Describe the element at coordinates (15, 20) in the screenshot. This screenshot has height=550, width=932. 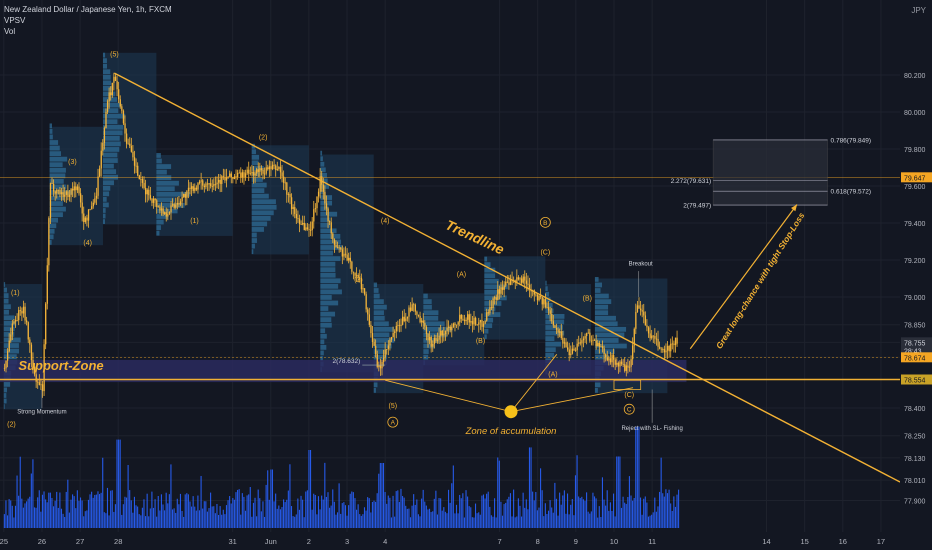
I see `indicator-vpsv: VPSV` at that location.